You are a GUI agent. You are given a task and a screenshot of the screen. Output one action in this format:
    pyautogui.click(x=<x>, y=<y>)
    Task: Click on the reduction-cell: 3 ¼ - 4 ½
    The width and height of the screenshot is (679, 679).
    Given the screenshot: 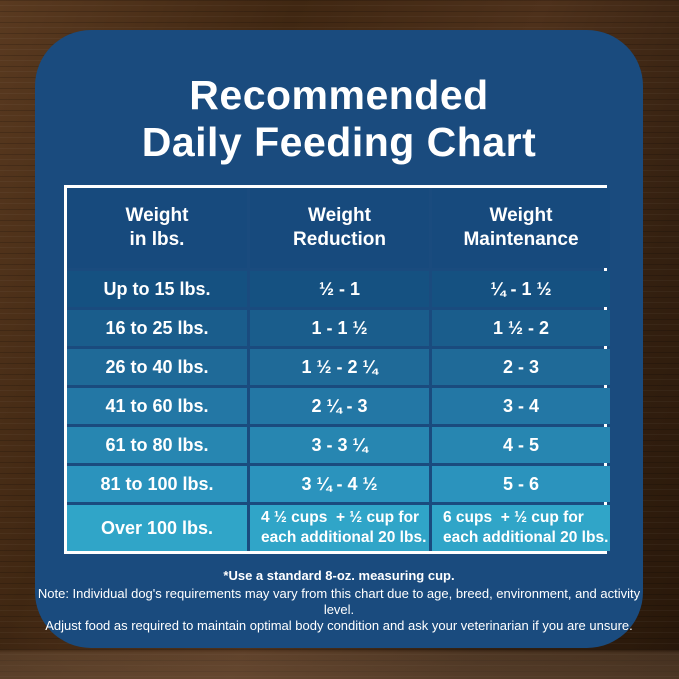 What is the action you would take?
    pyautogui.click(x=339, y=484)
    